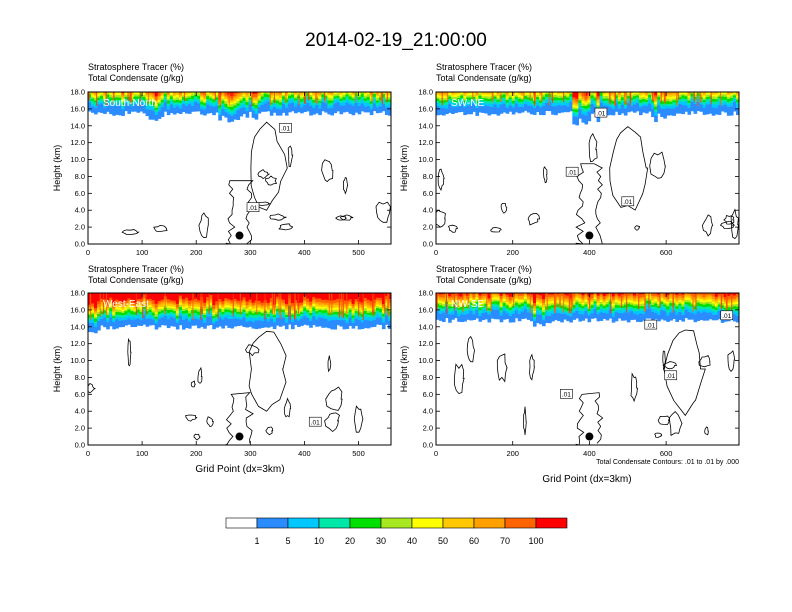  What do you see at coordinates (587, 185) in the screenshot?
I see `condensate-contours` at bounding box center [587, 185].